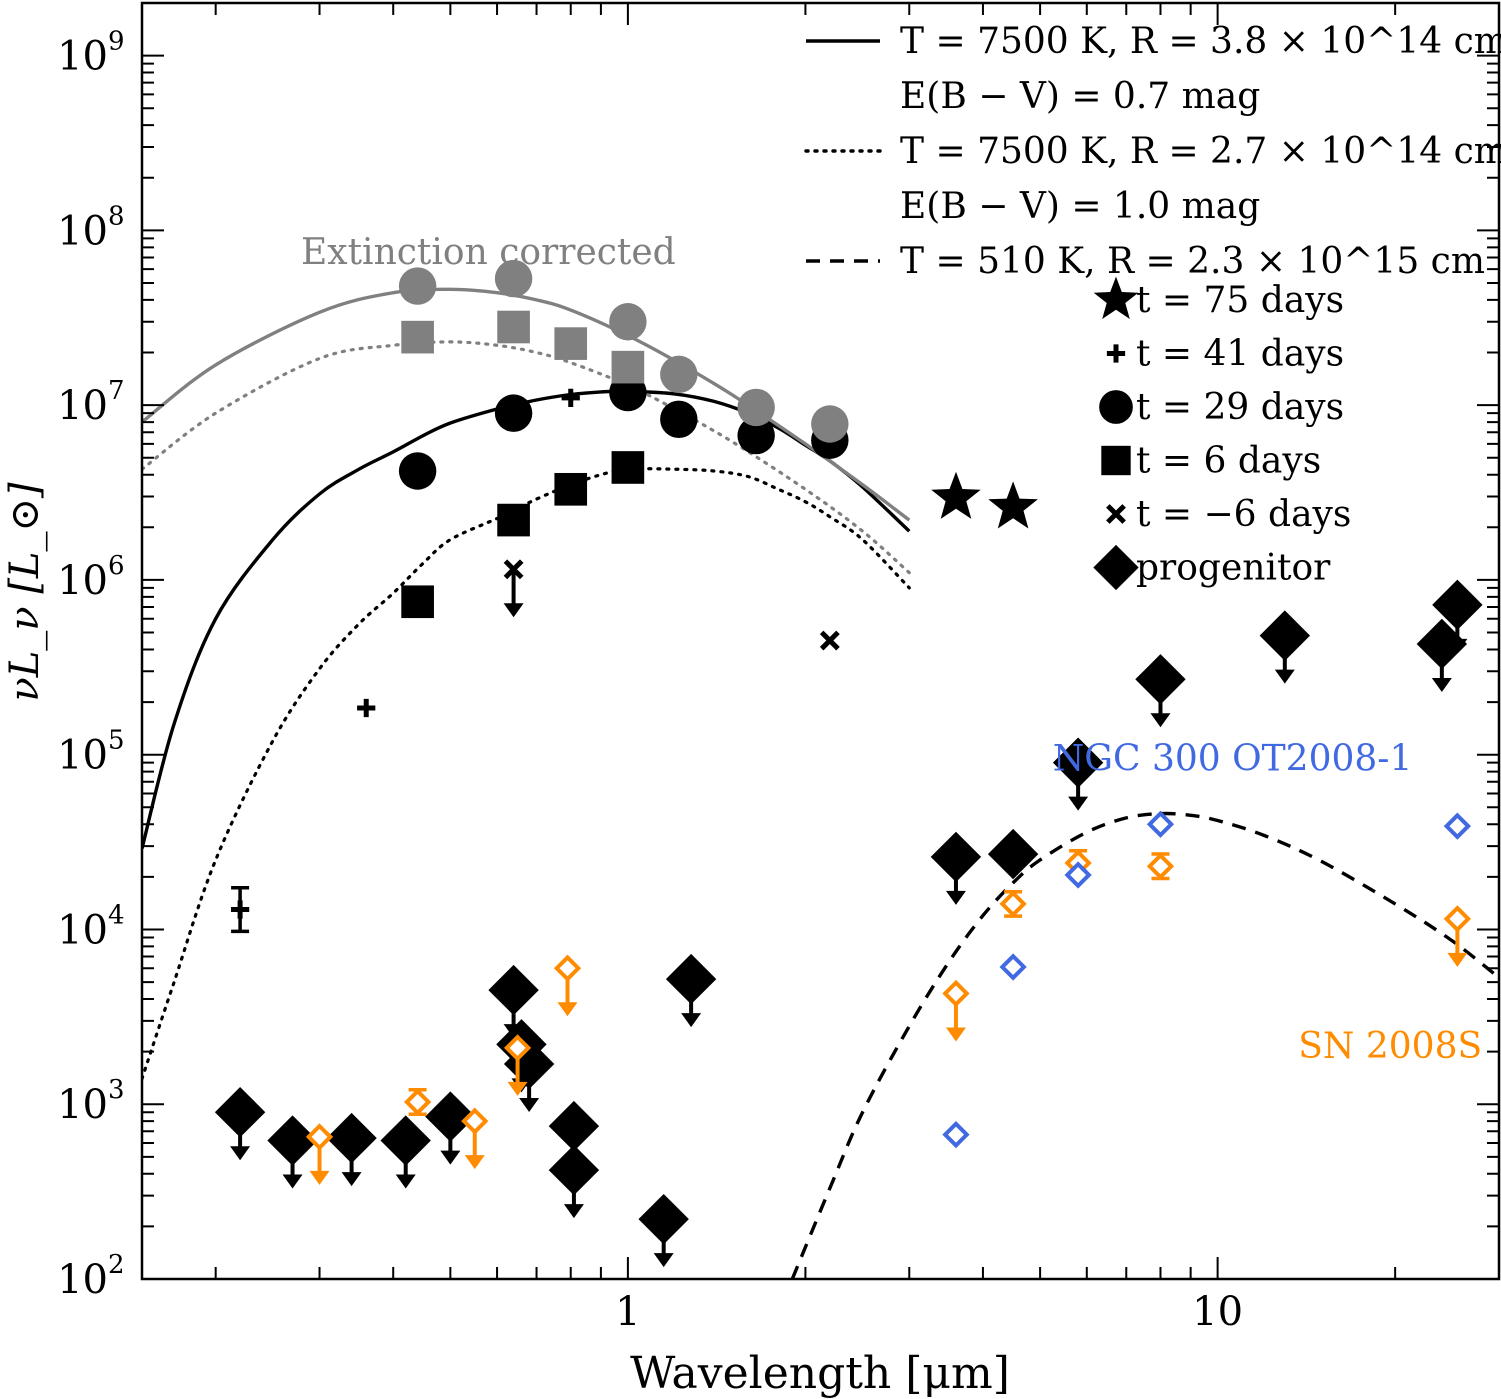  What do you see at coordinates (513, 610) in the screenshot?
I see `point-cross-4-0-head` at bounding box center [513, 610].